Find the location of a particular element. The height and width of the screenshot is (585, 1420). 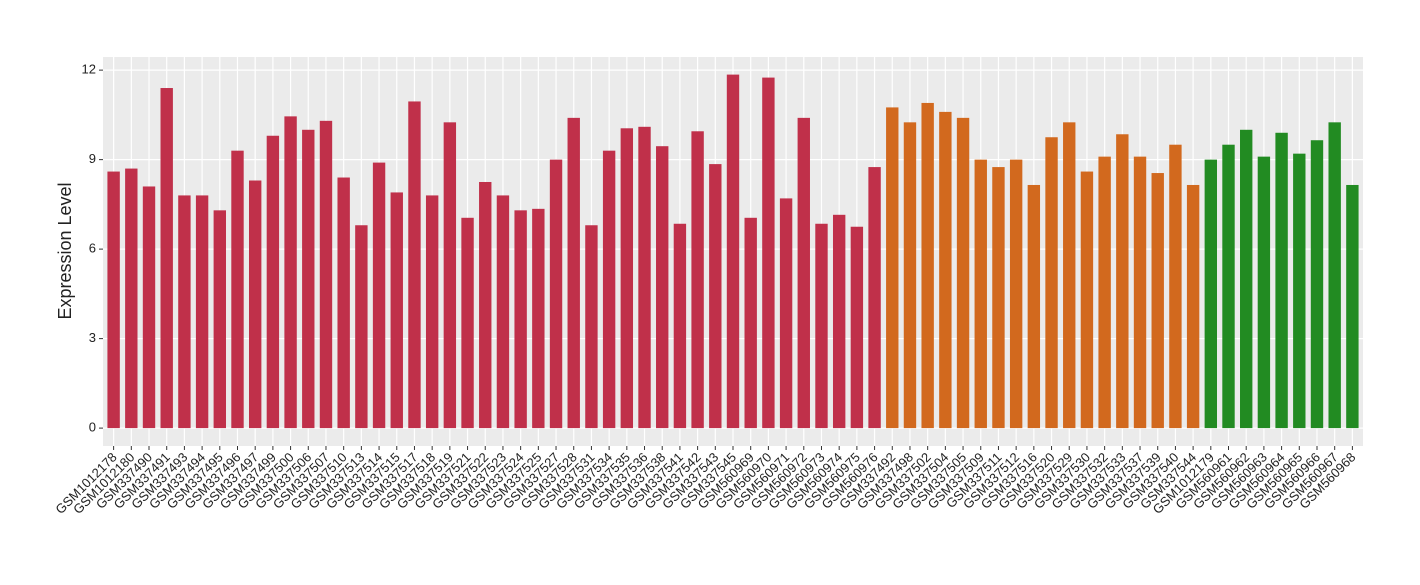

y-tick-label: 9 is located at coordinates (92, 158).